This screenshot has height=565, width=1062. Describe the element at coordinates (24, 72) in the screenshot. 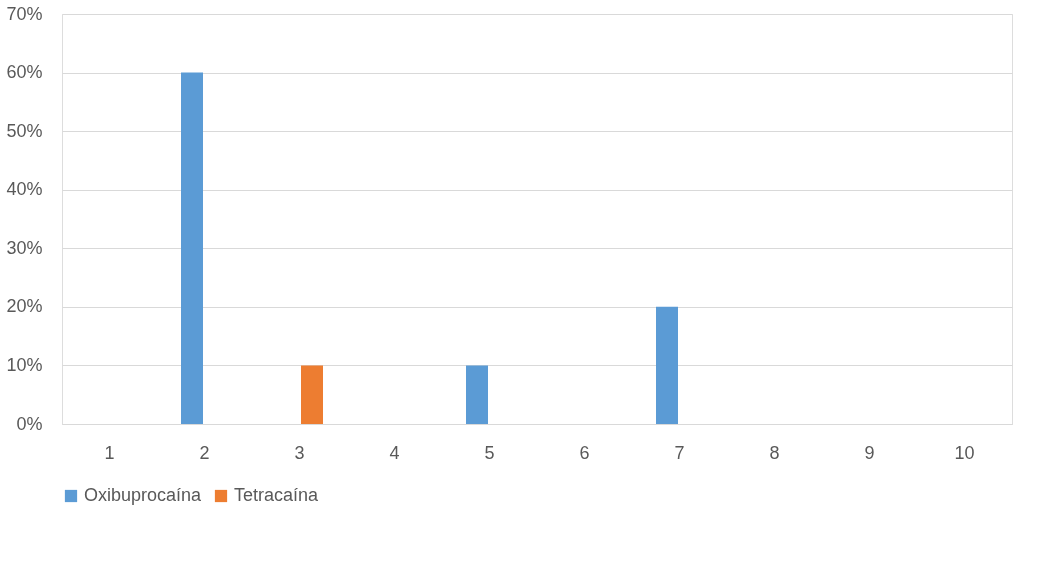

I see `y-tick-label: 60%` at that location.